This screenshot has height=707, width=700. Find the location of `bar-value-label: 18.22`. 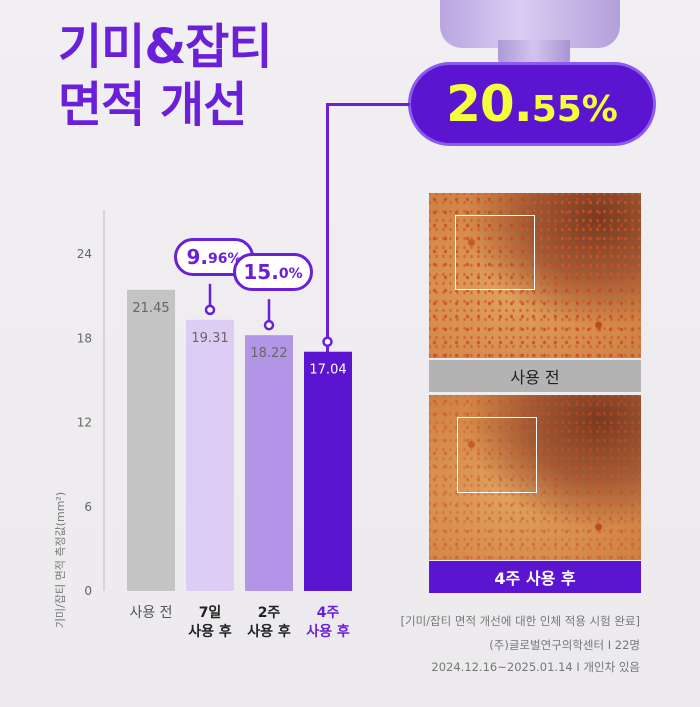

bar-value-label: 18.22 is located at coordinates (268, 353).